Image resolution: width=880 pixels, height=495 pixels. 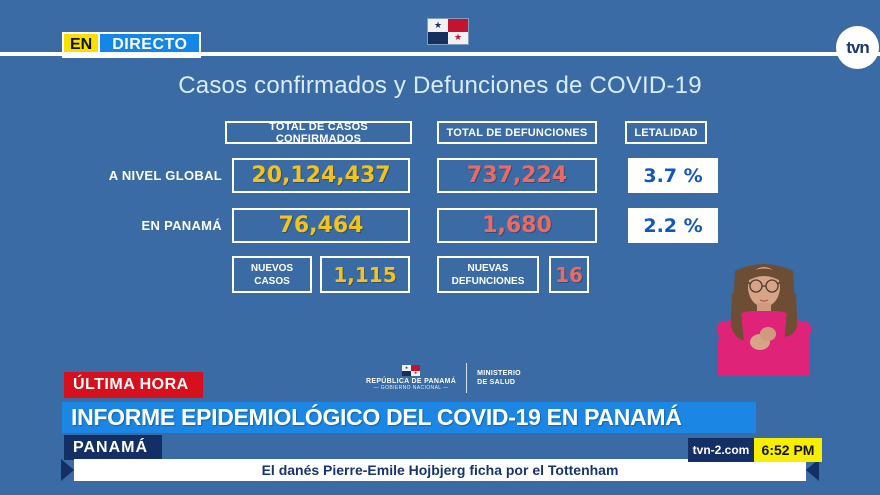 I want to click on interpreter-arms, so click(x=764, y=338).